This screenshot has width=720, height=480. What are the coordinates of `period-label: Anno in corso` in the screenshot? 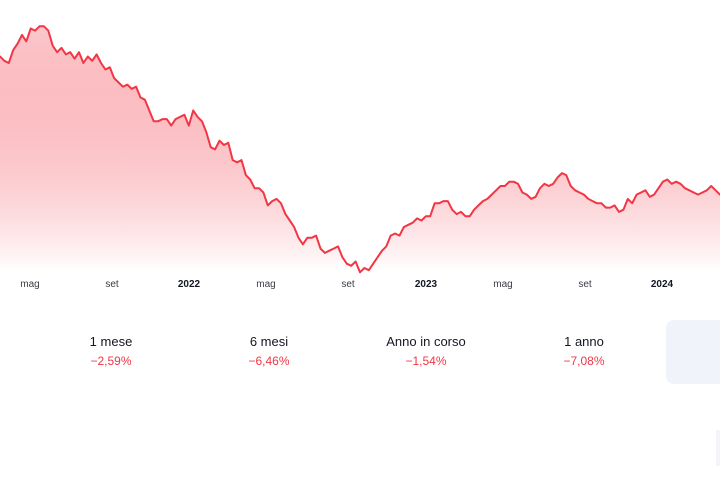 It's located at (426, 341).